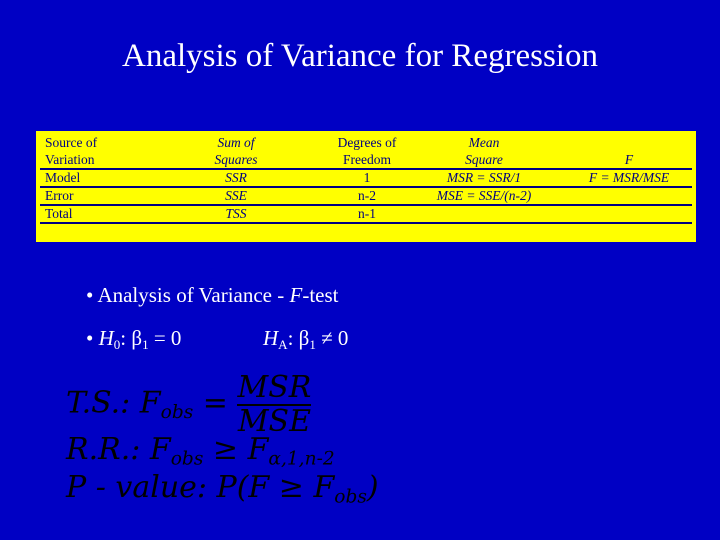 The width and height of the screenshot is (720, 540). What do you see at coordinates (629, 177) in the screenshot?
I see `table-cell: F = MSR/MSE` at bounding box center [629, 177].